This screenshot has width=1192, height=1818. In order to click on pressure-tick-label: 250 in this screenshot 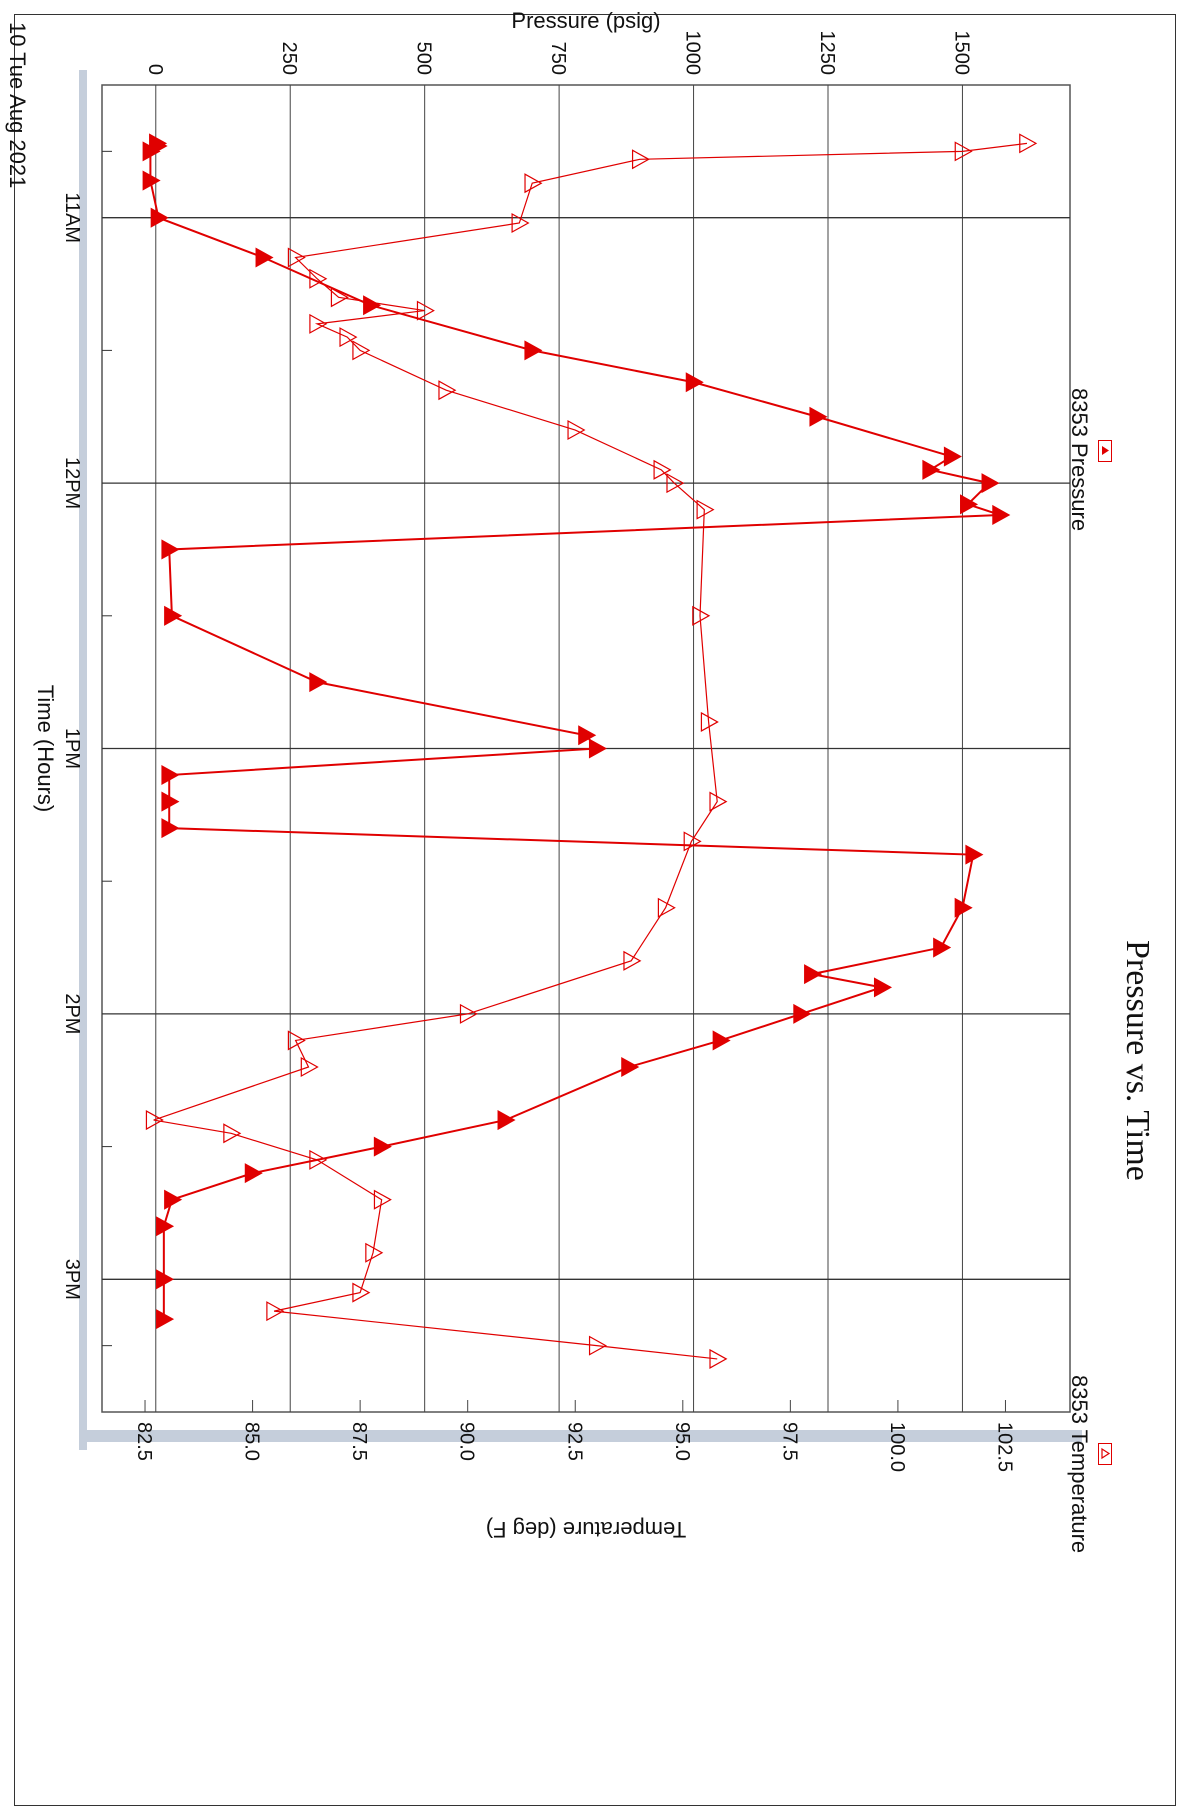, I will do `click(289, 58)`.